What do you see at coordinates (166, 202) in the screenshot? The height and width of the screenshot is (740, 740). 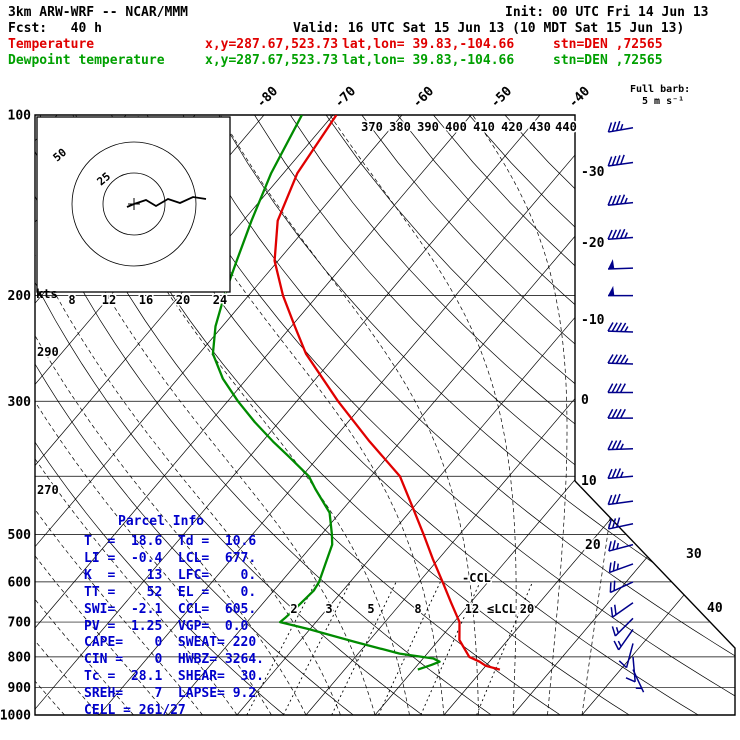 I see `hodograph-trace` at bounding box center [166, 202].